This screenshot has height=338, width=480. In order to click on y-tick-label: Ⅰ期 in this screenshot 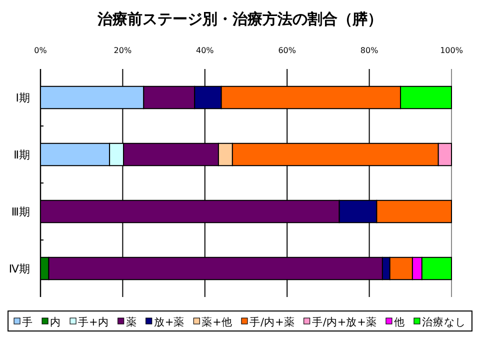, I will do `click(23, 98)`.